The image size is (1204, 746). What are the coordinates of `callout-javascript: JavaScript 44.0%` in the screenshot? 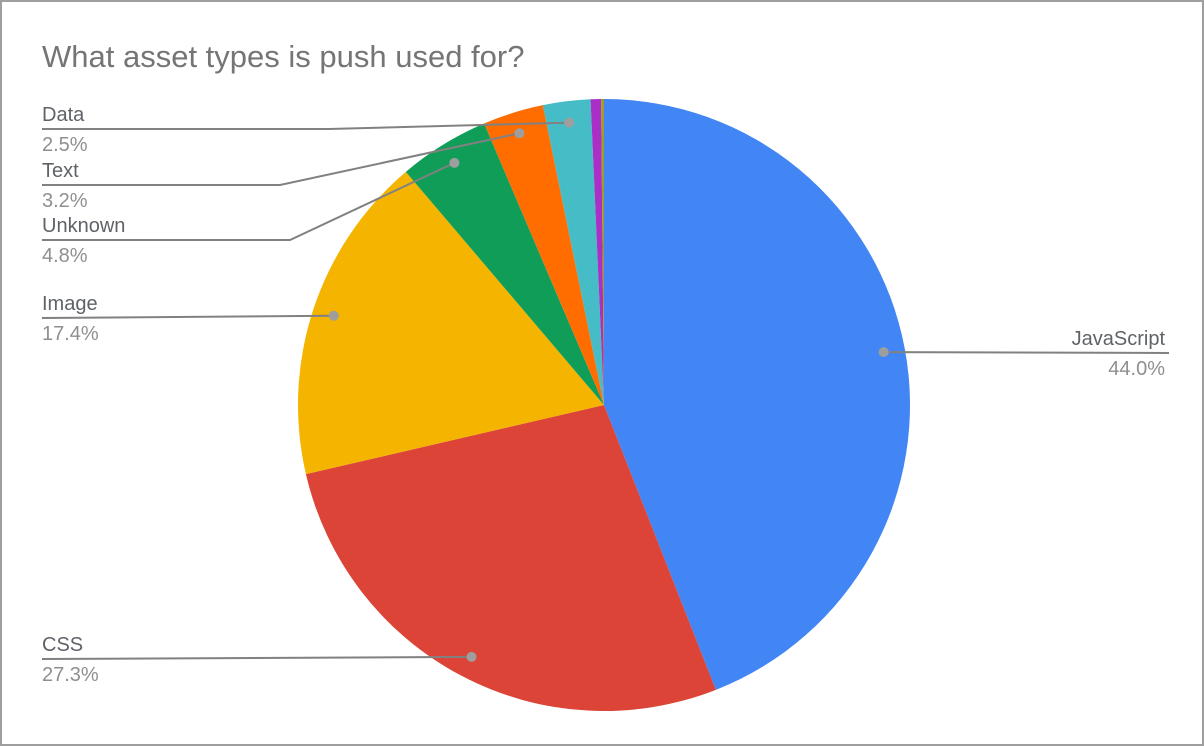 It's located at (1118, 354).